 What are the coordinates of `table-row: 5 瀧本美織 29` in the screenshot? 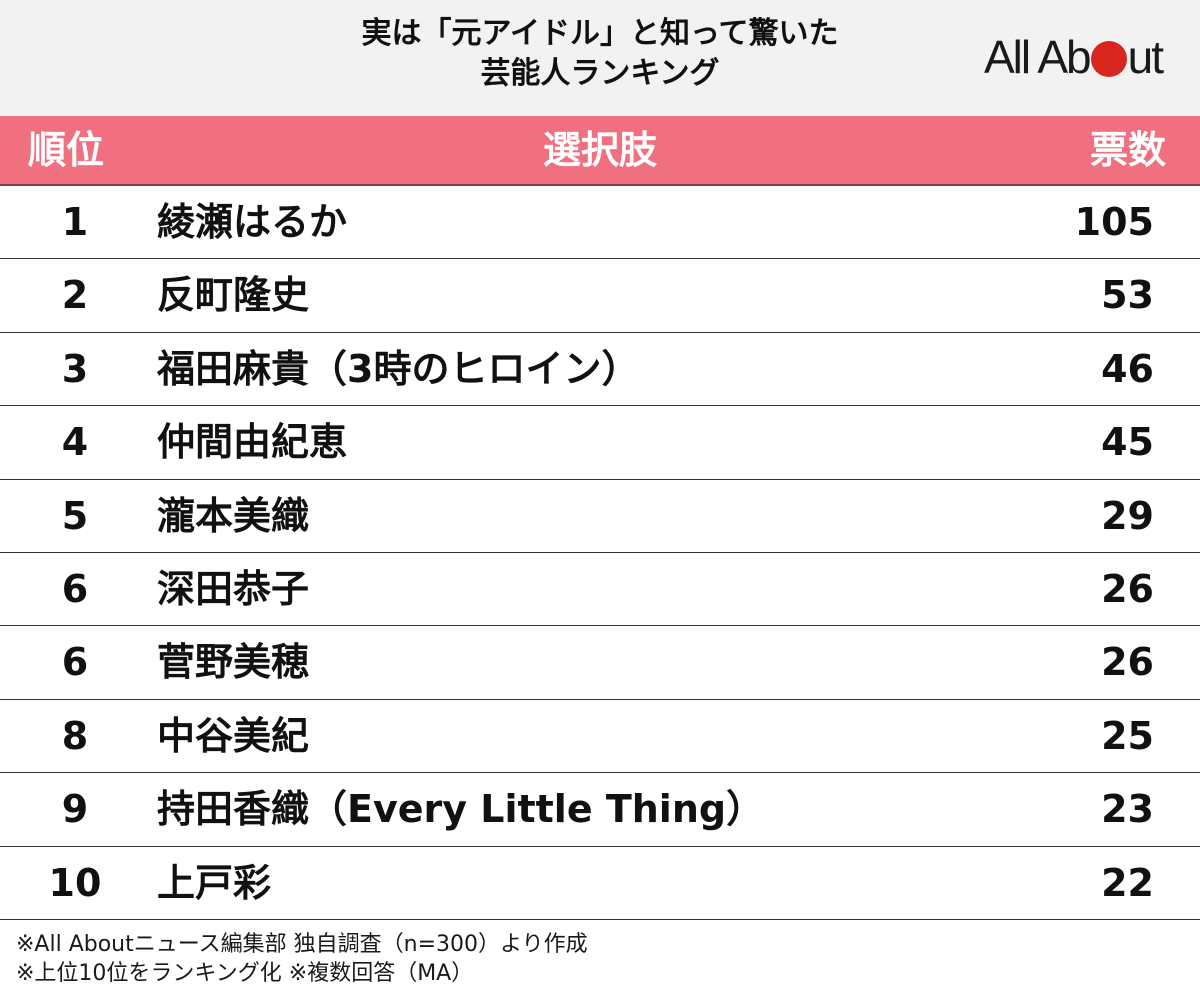 It's located at (600, 516).